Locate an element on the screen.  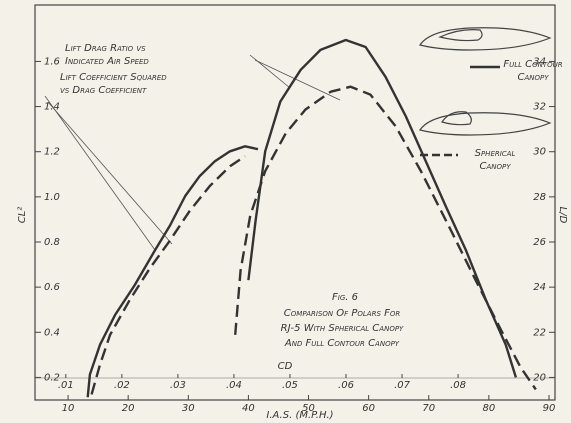
y-tick-label: 0.8 is located at coordinates (52, 242).